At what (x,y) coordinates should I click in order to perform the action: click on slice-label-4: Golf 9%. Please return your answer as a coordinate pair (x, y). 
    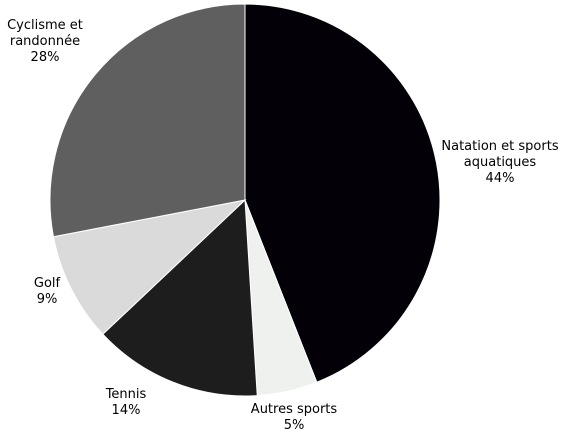
    Looking at the image, I should click on (47, 291).